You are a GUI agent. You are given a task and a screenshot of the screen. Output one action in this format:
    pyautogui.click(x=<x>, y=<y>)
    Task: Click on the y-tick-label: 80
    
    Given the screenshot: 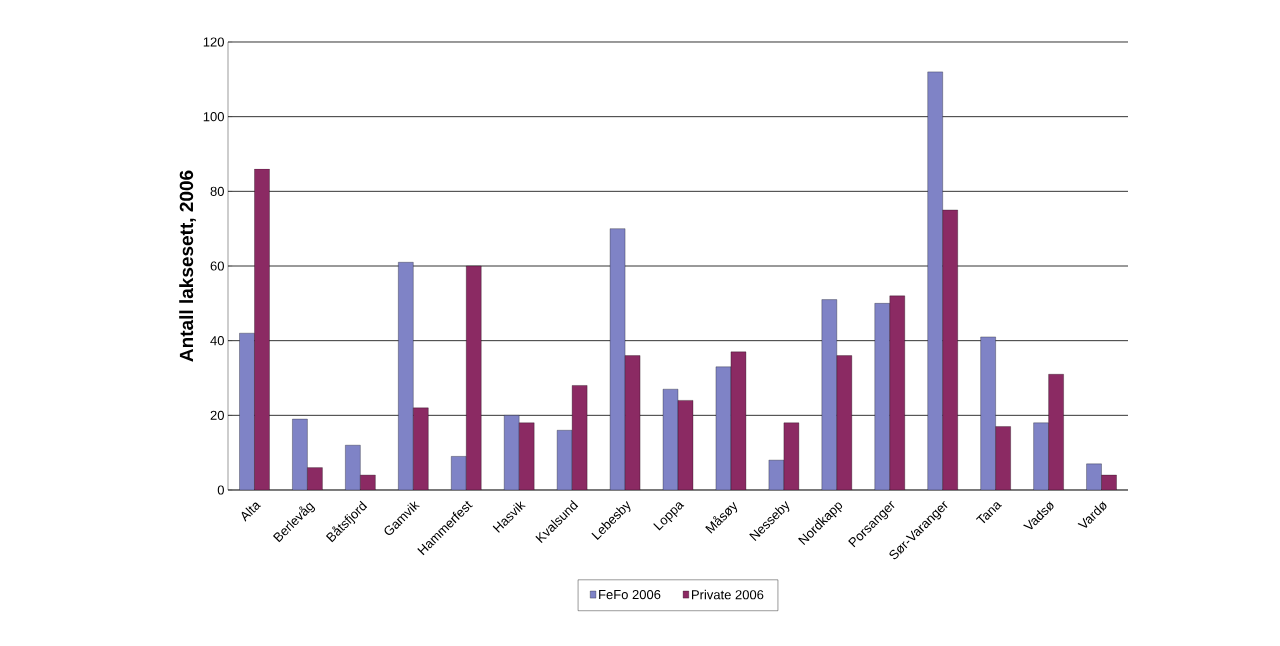 What is the action you would take?
    pyautogui.click(x=217, y=191)
    